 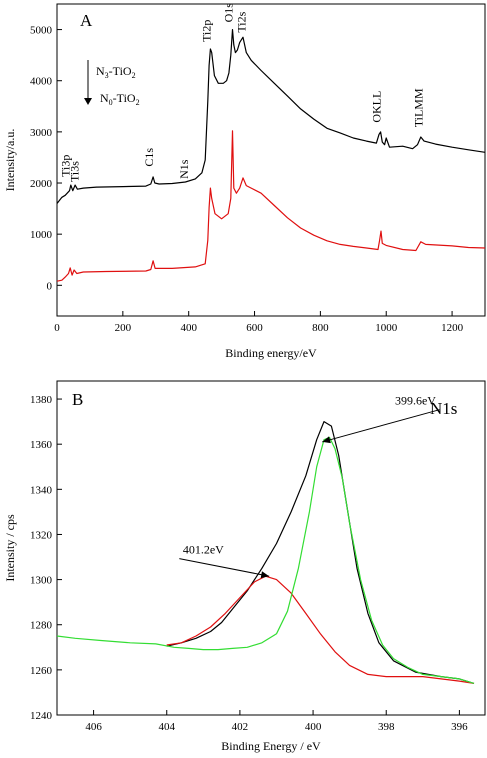 What do you see at coordinates (120, 99) in the screenshot?
I see `legend-entry-n0-tio2: N0-TiO2` at bounding box center [120, 99].